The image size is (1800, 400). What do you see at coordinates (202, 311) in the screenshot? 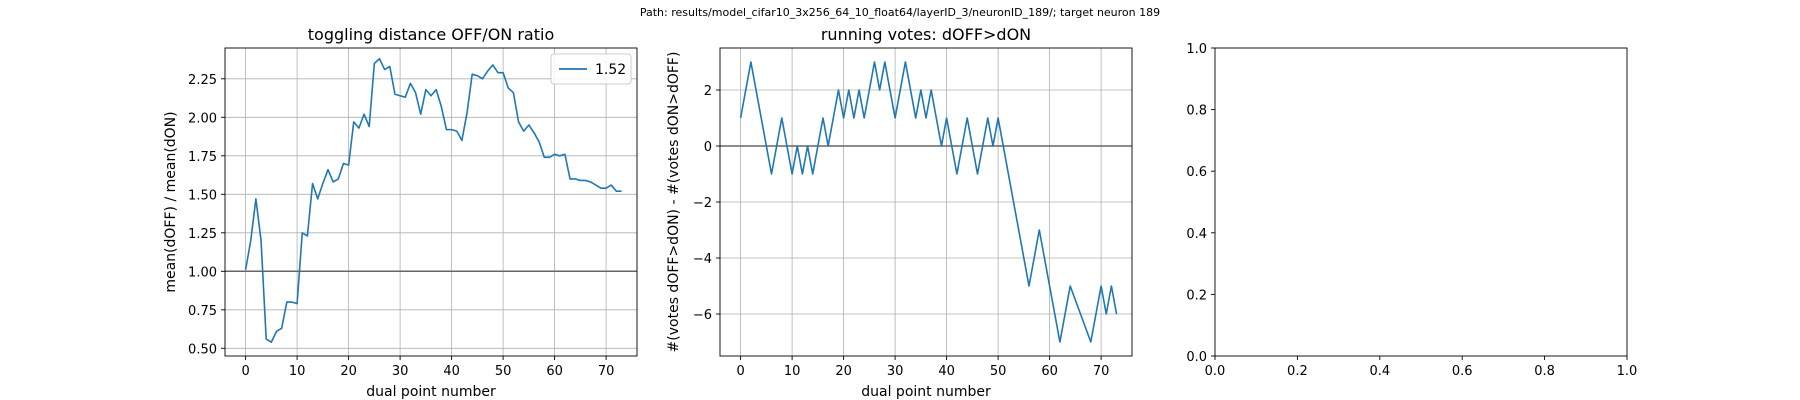
I see `panel1-y-tick-label: 0.75` at bounding box center [202, 311].